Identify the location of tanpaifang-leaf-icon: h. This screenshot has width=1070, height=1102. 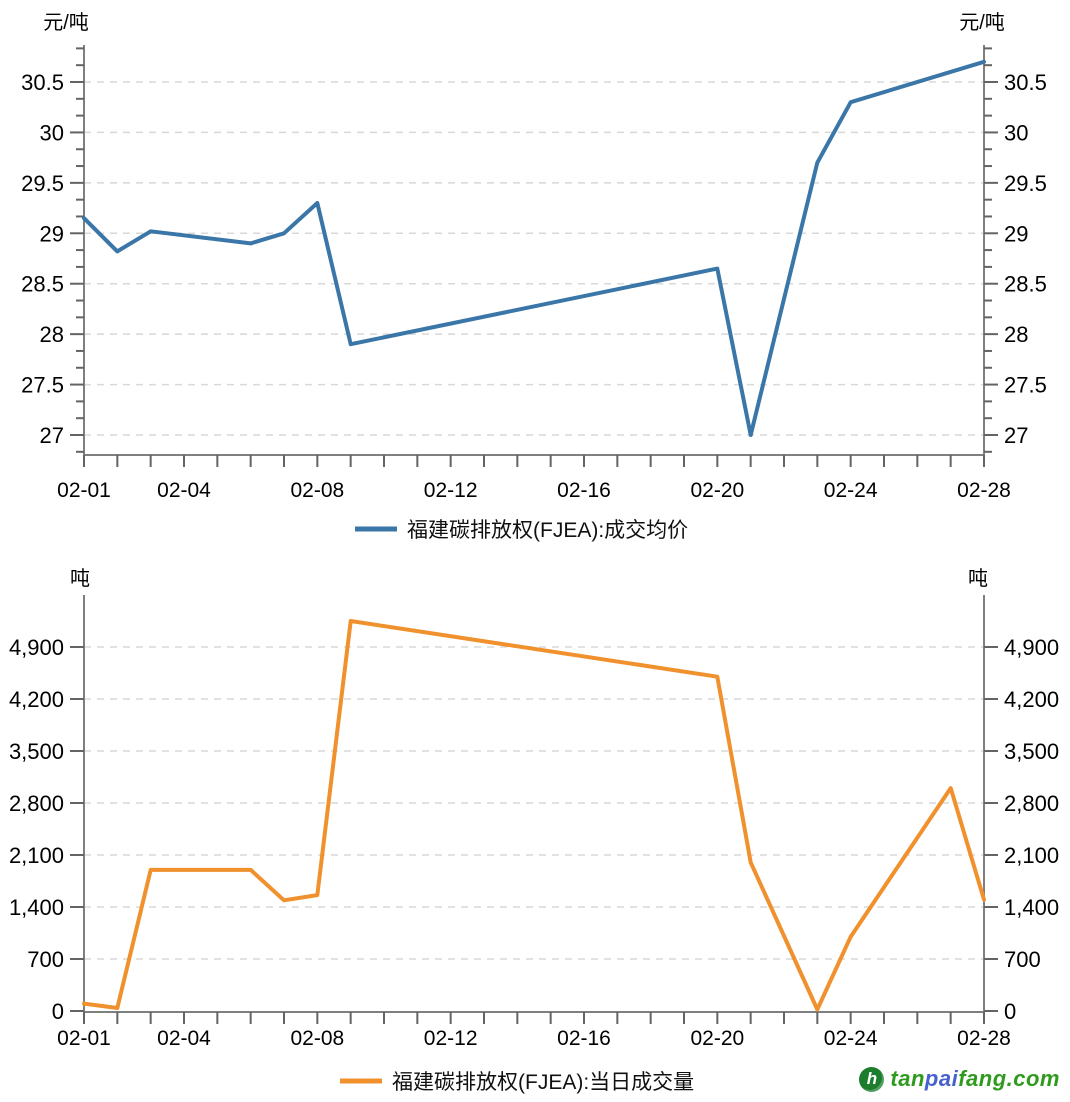
(872, 1079).